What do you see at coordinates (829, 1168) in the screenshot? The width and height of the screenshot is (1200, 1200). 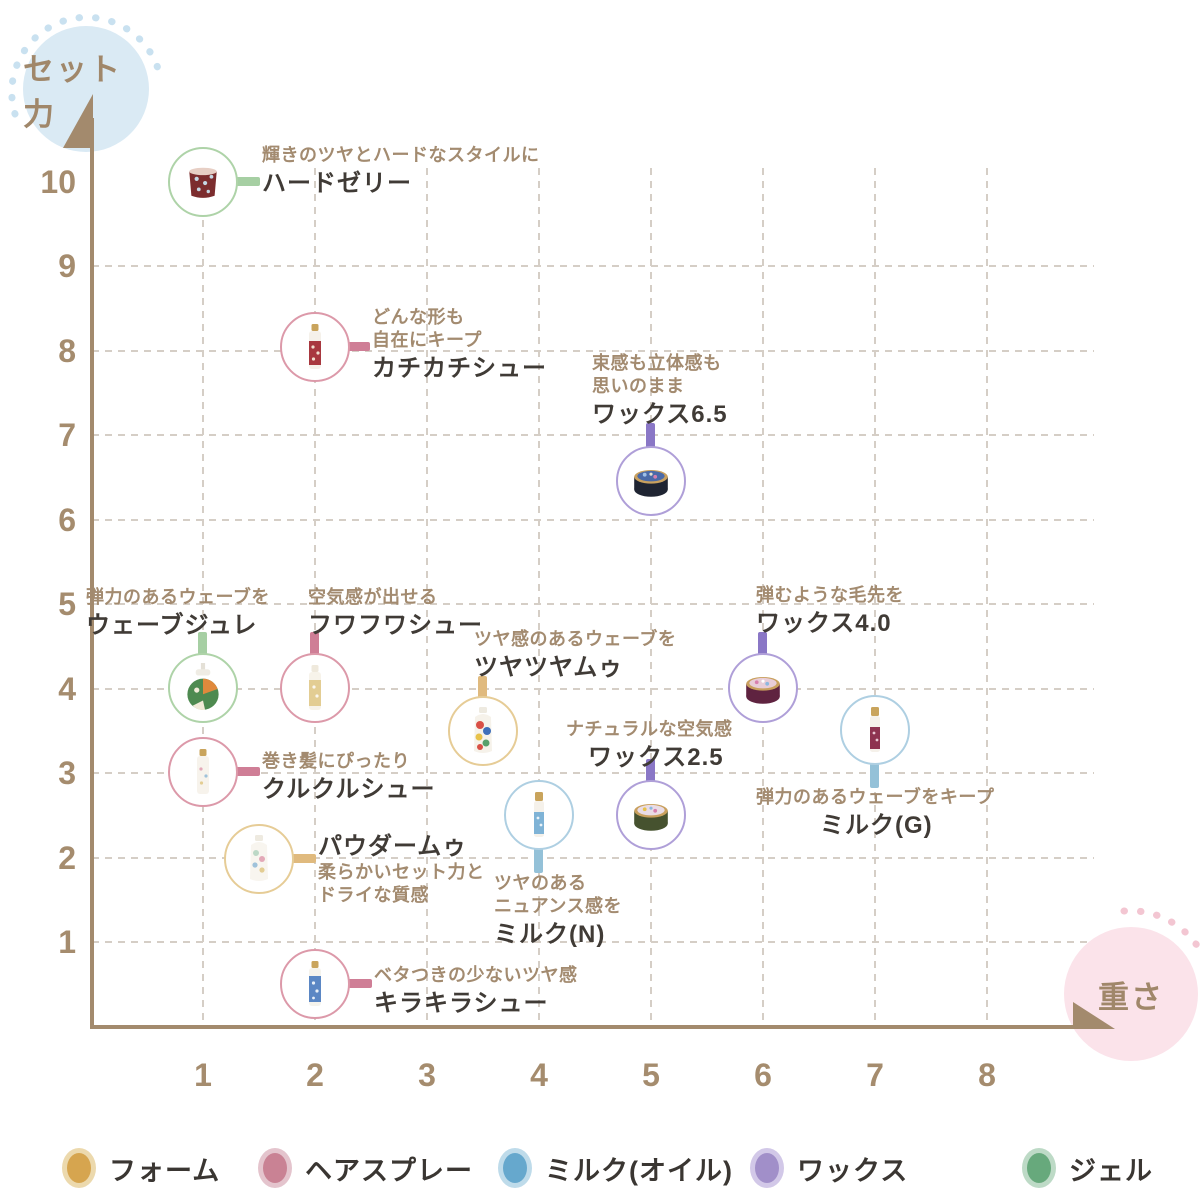 I see `legend-item-wax: ワックス` at bounding box center [829, 1168].